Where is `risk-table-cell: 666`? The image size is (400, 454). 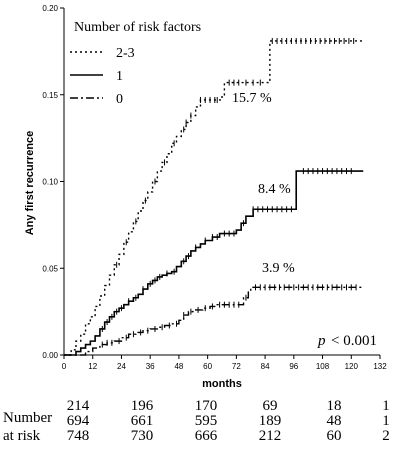
risk-table-cell: 666 is located at coordinates (206, 436).